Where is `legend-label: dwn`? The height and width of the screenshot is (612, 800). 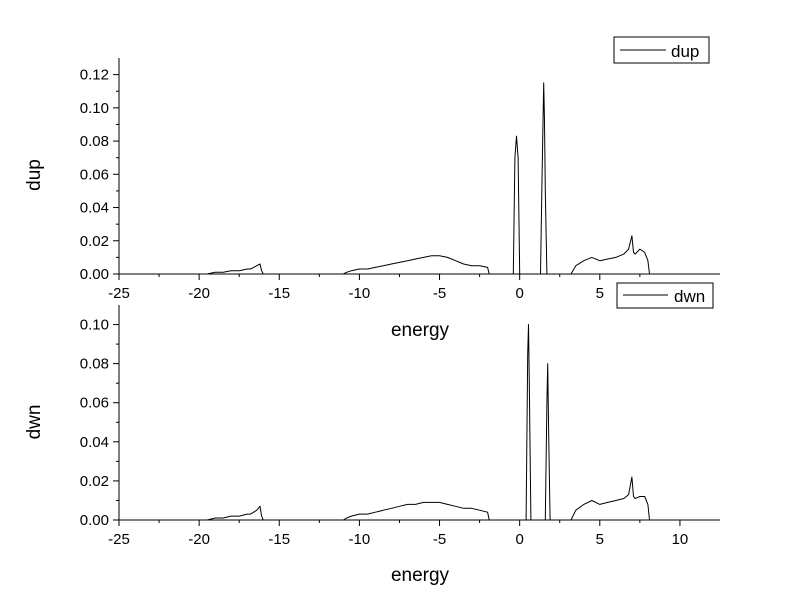 legend-label: dwn is located at coordinates (689, 296).